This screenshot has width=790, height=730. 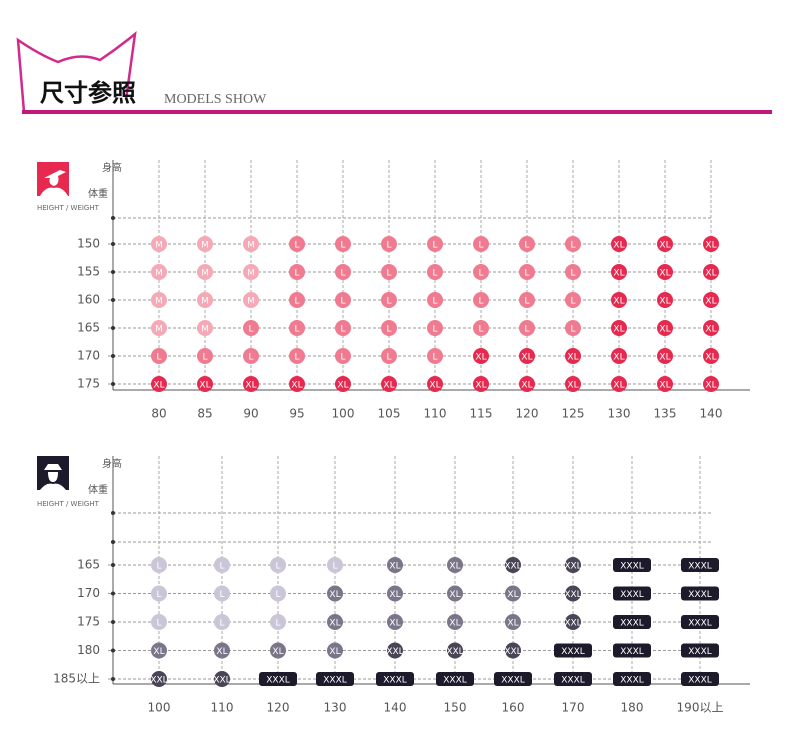 I want to click on col-label: 100, so click(x=159, y=708).